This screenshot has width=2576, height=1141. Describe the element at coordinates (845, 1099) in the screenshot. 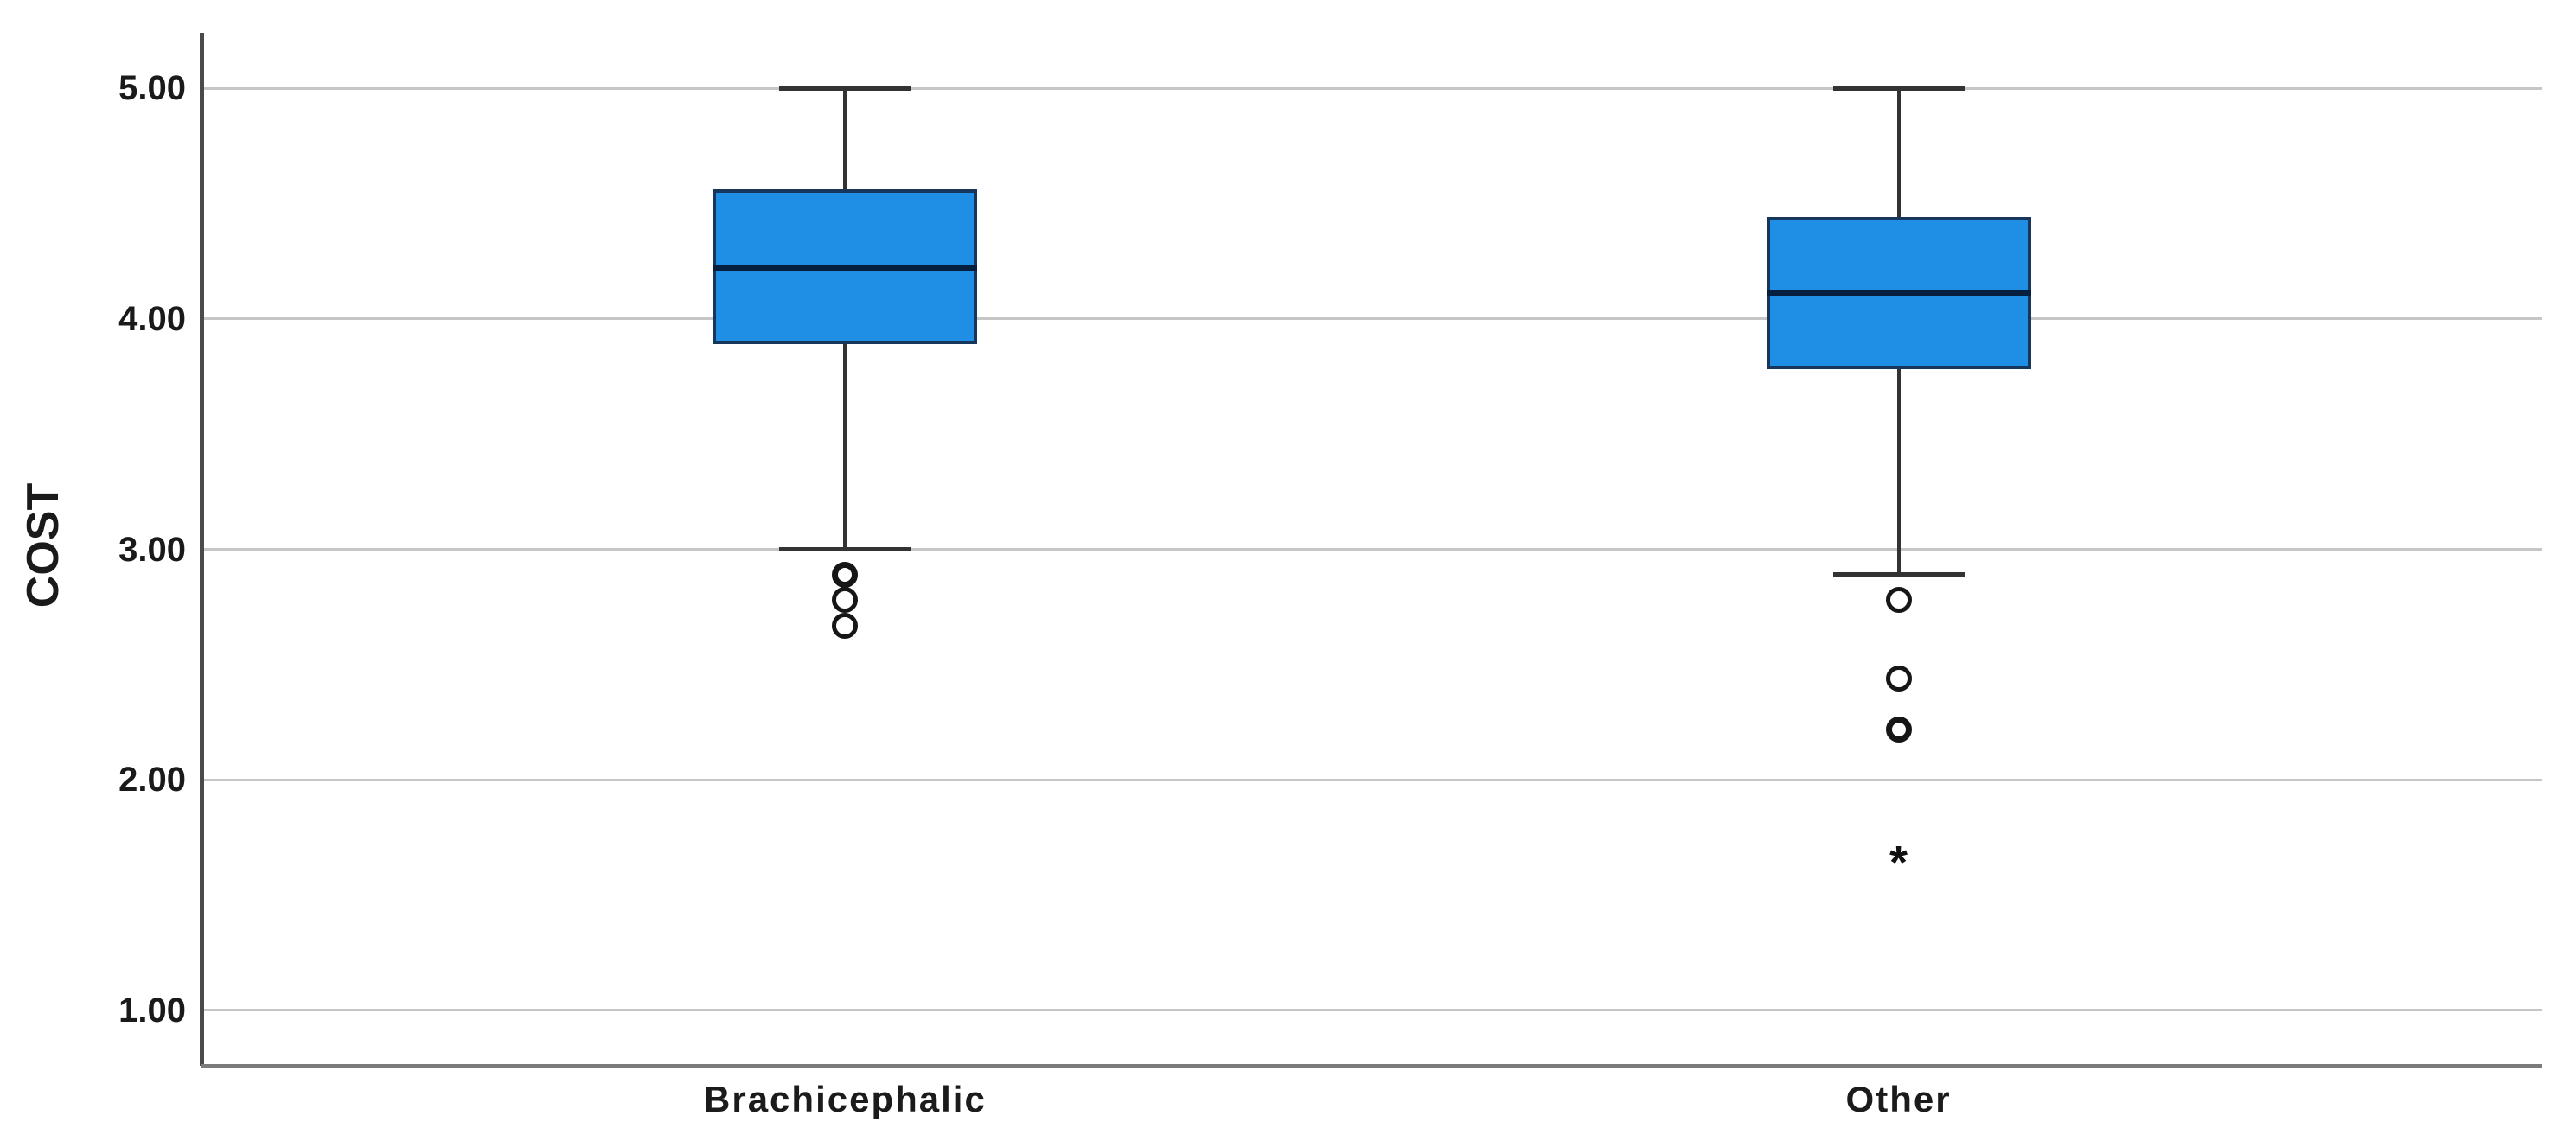

I see `x-category-label: Brachicephalic` at that location.